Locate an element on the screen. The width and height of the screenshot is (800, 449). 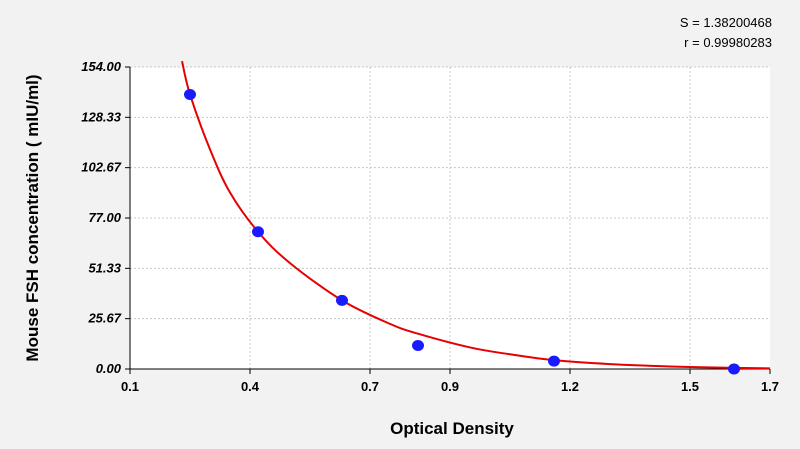
y-tick-label: 0.00 is located at coordinates (109, 368).